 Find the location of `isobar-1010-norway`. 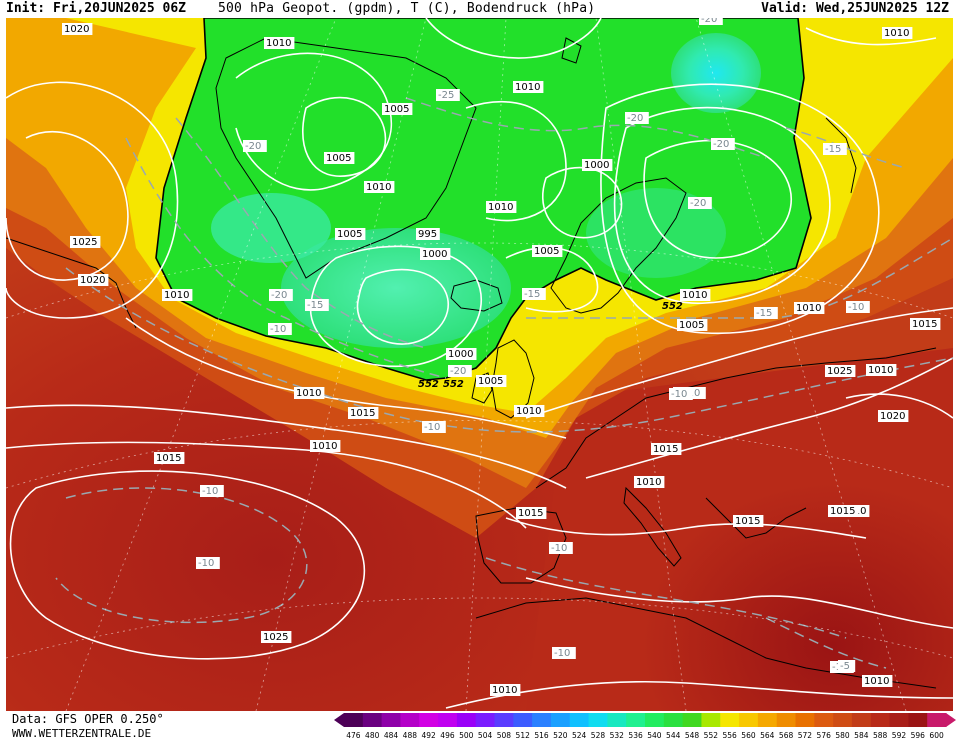

isobar-1010-norway is located at coordinates (516, 161).